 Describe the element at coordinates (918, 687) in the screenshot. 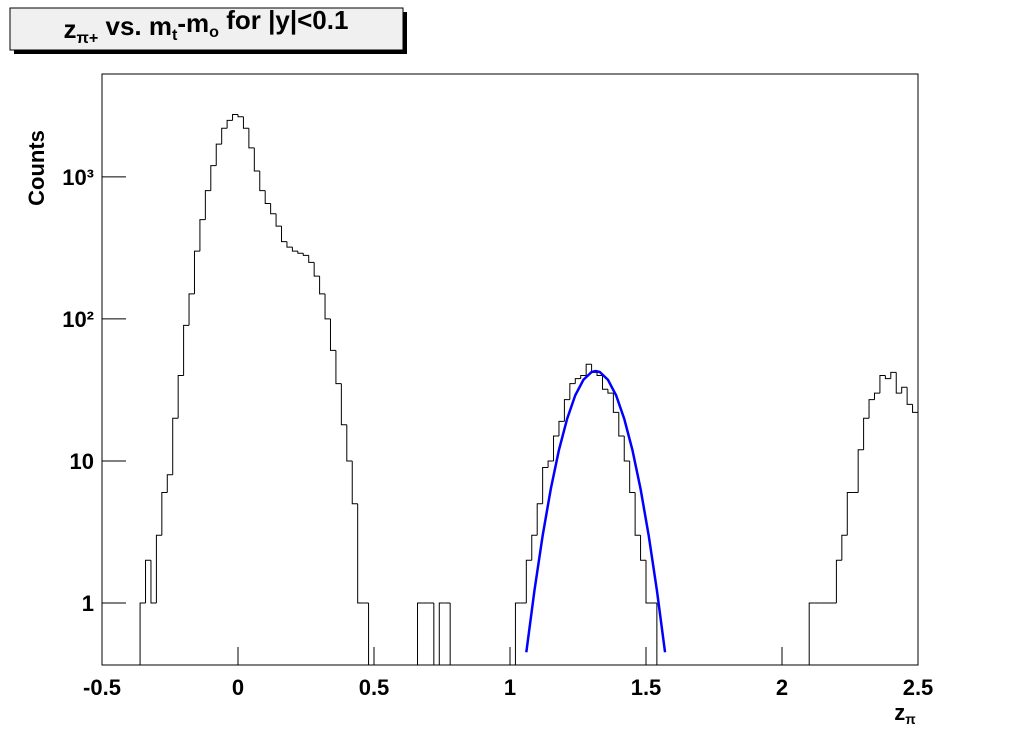

I see `x-tick-label: 2.5` at that location.